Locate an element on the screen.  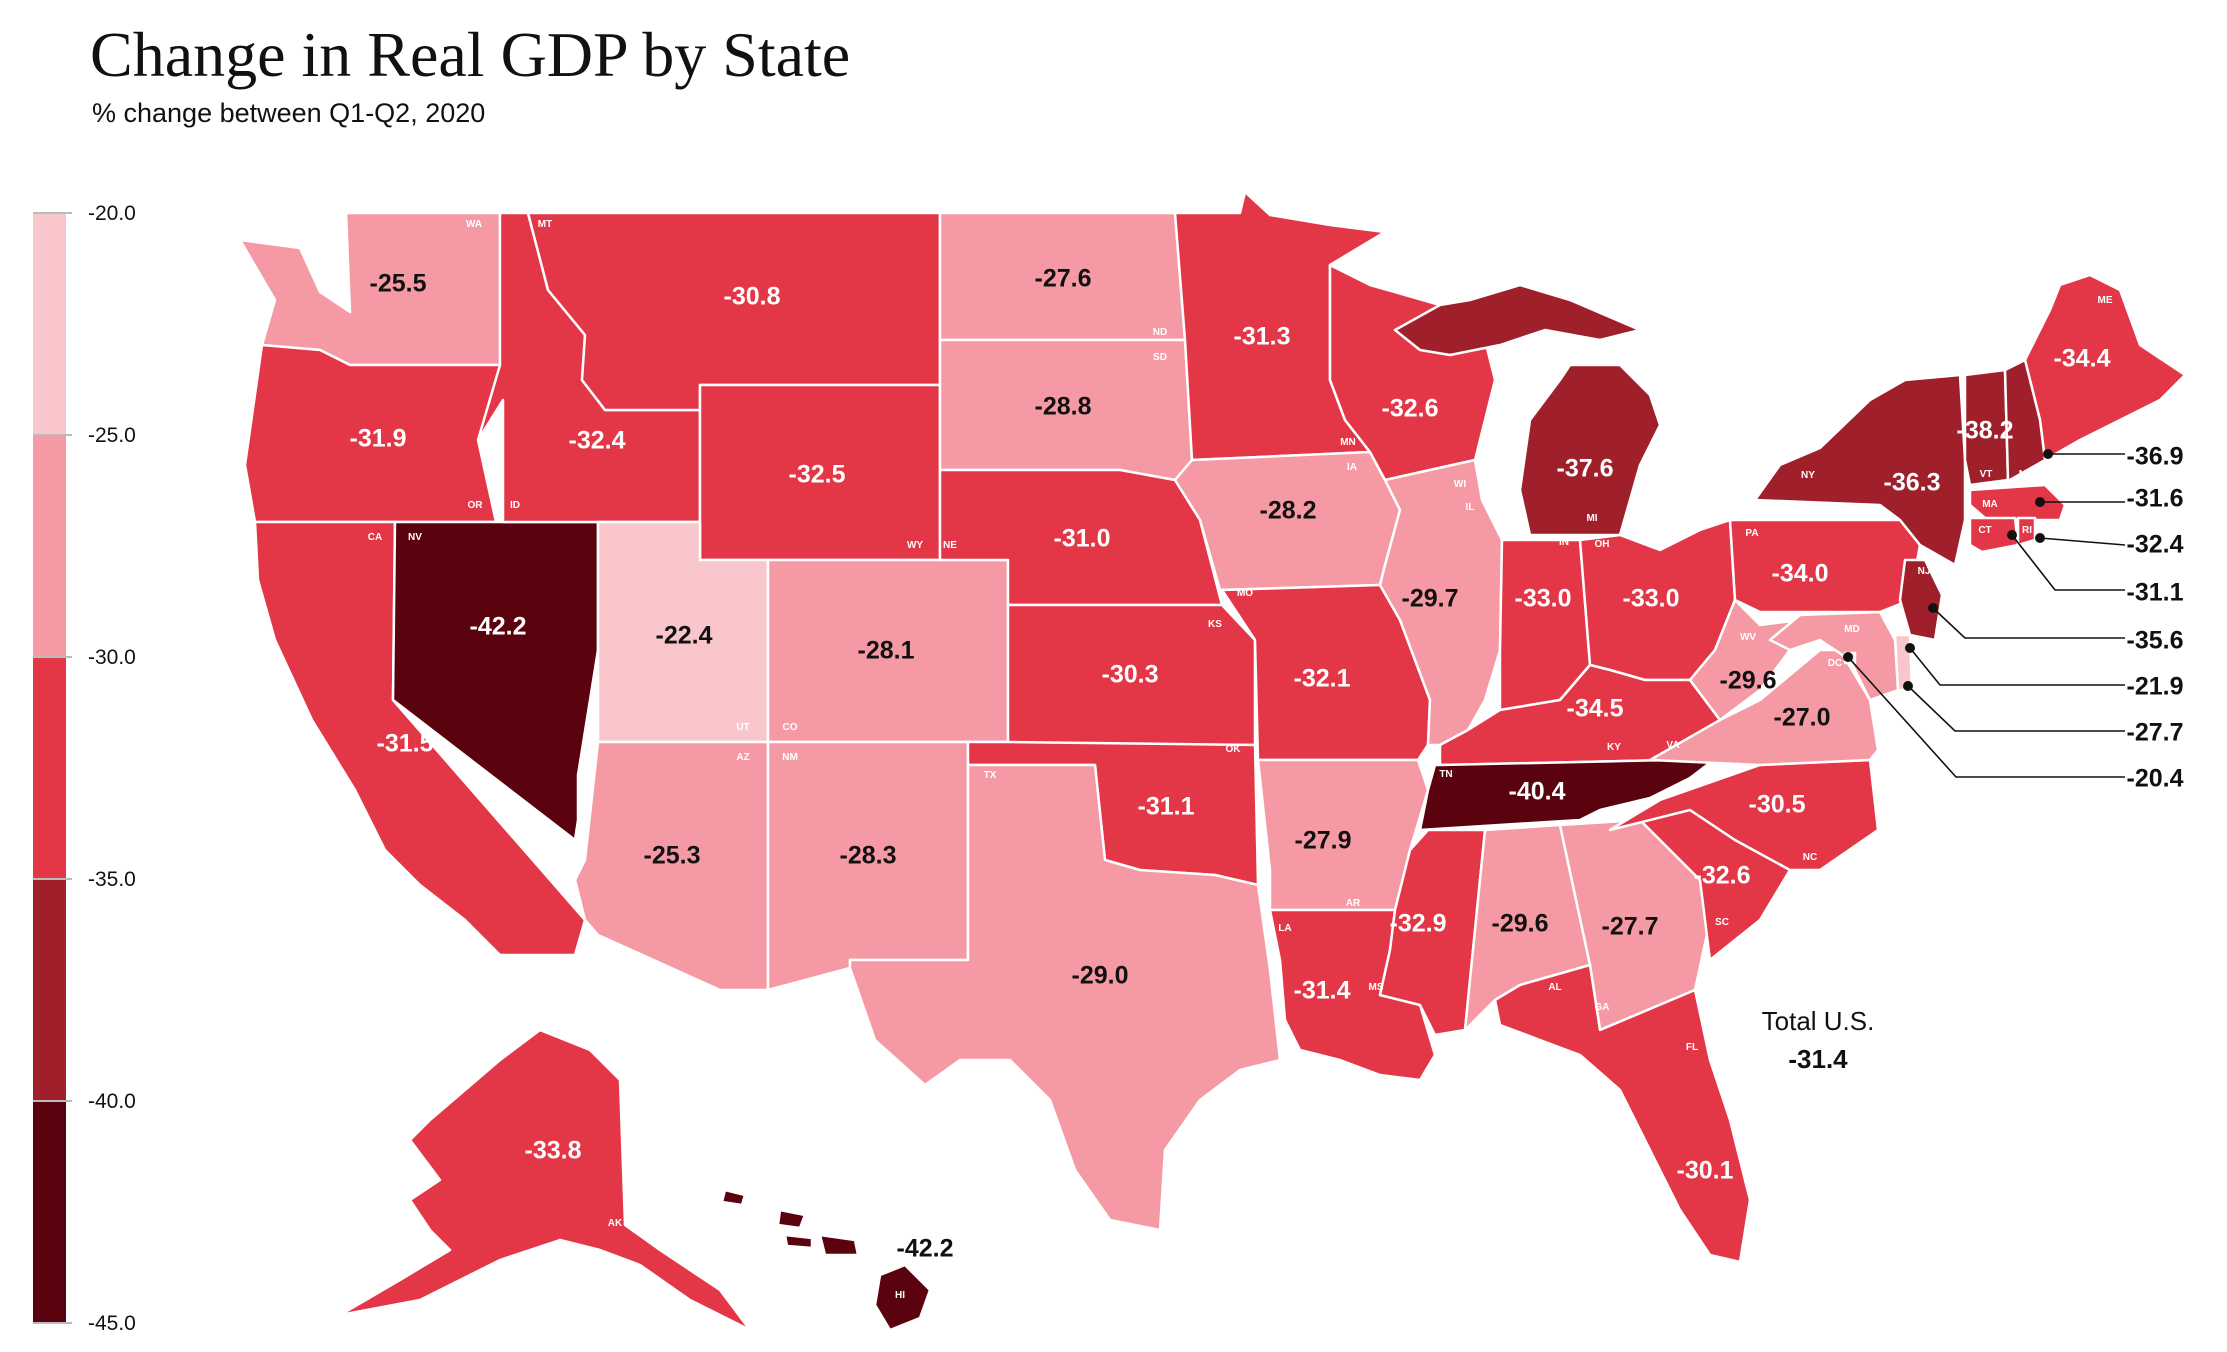
callout-dot-dc is located at coordinates (1848, 657).